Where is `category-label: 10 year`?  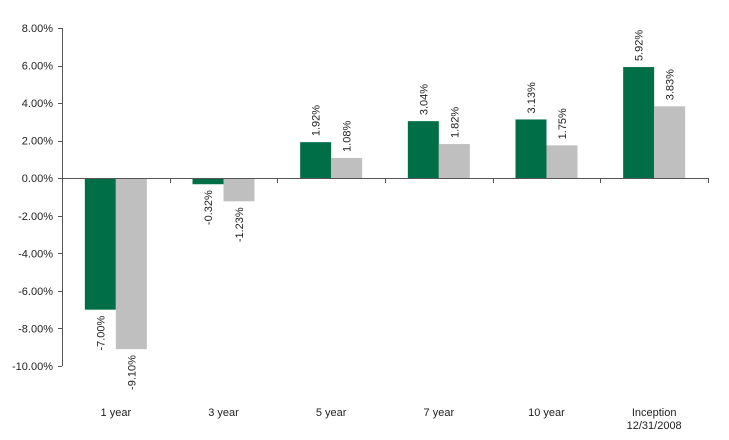 category-label: 10 year is located at coordinates (546, 413).